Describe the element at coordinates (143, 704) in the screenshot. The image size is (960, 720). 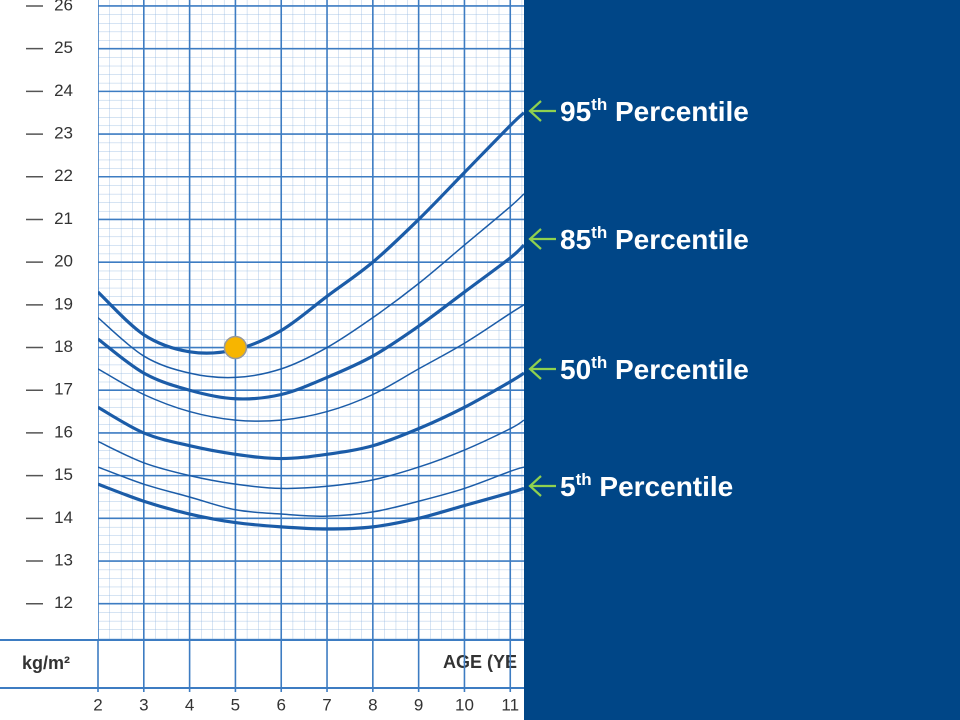
I see `x-tick-label: 3` at that location.